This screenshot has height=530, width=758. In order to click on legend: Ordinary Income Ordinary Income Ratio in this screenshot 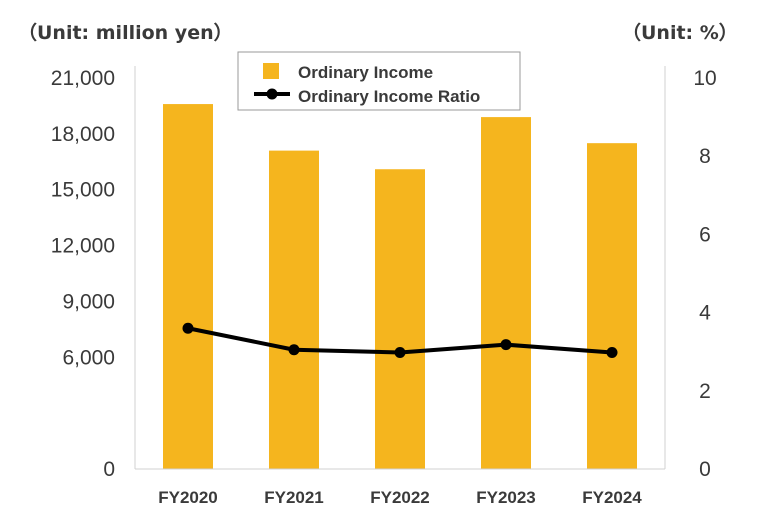, I will do `click(379, 81)`.